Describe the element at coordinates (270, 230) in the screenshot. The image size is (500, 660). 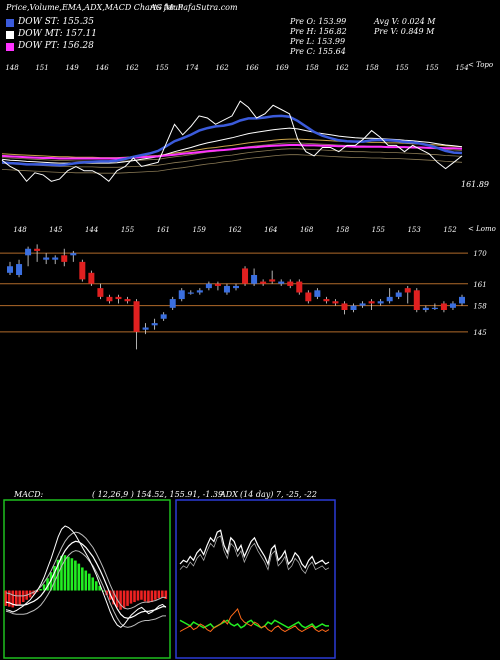
I see `candle-top-label: 164` at that location.